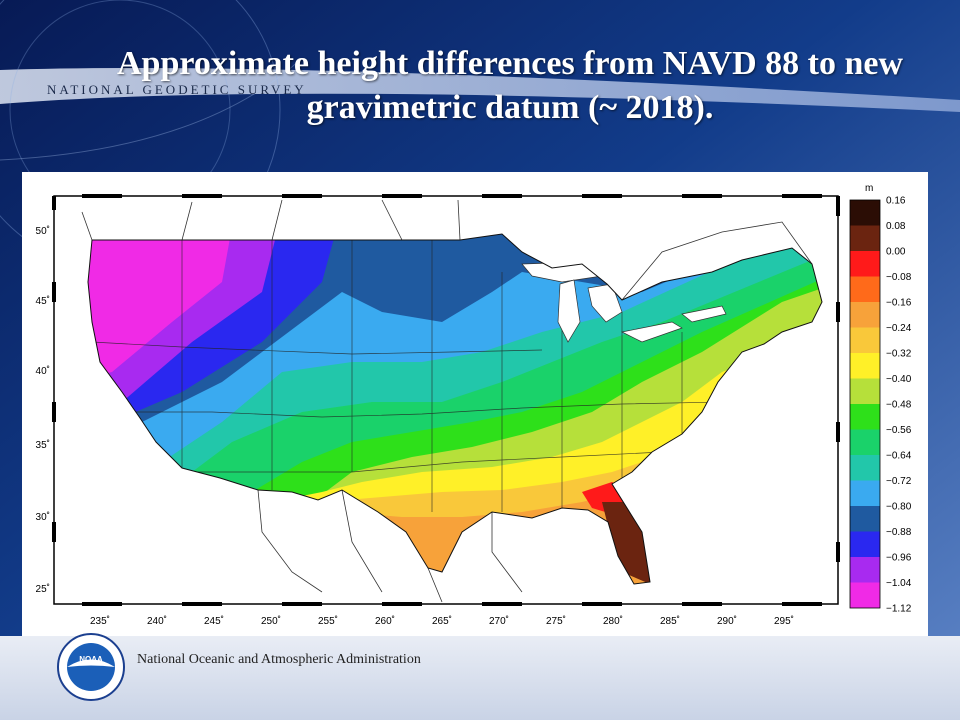 This screenshot has width=960, height=720. What do you see at coordinates (899, 456) in the screenshot?
I see `legend-label: −0.64` at bounding box center [899, 456].